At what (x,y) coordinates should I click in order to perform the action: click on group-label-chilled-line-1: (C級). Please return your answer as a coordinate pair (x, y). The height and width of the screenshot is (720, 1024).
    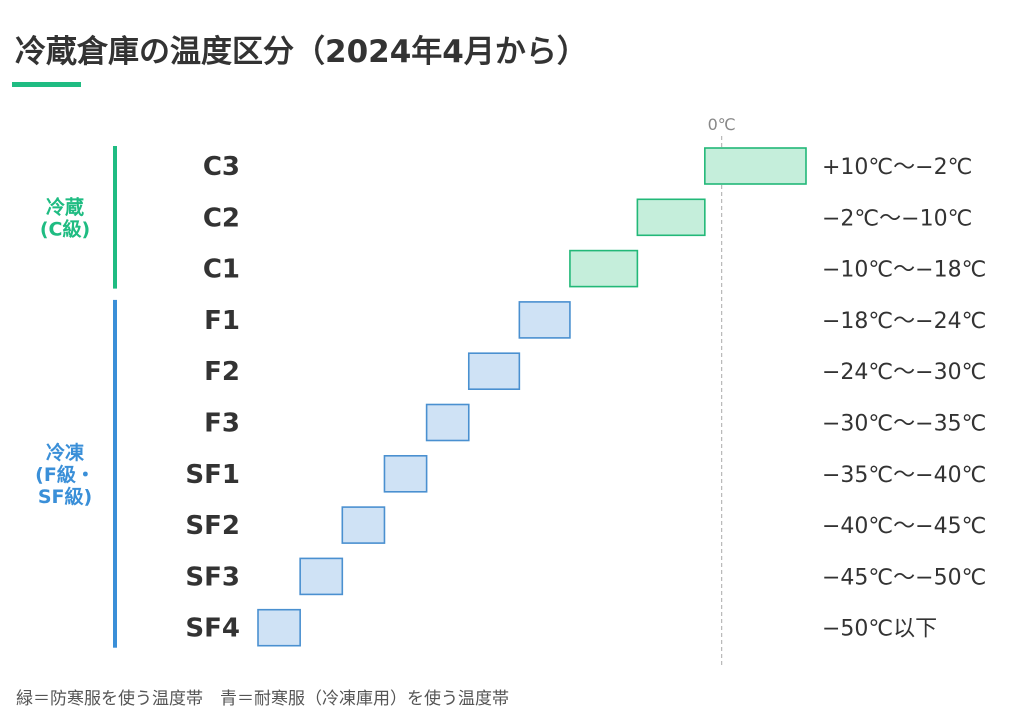
    Looking at the image, I should click on (65, 228).